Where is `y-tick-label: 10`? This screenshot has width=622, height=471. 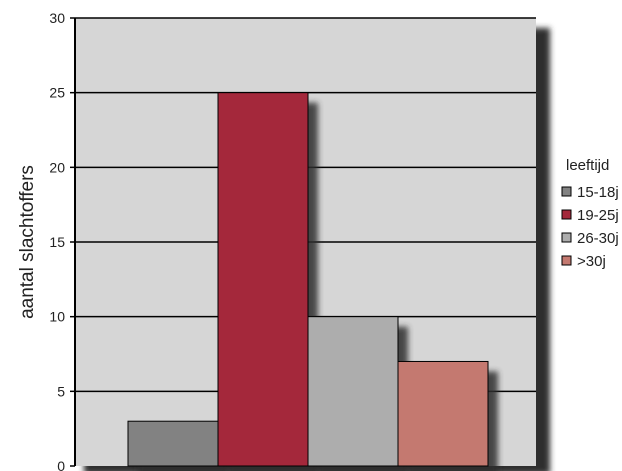
y-tick-label: 10 is located at coordinates (57, 317).